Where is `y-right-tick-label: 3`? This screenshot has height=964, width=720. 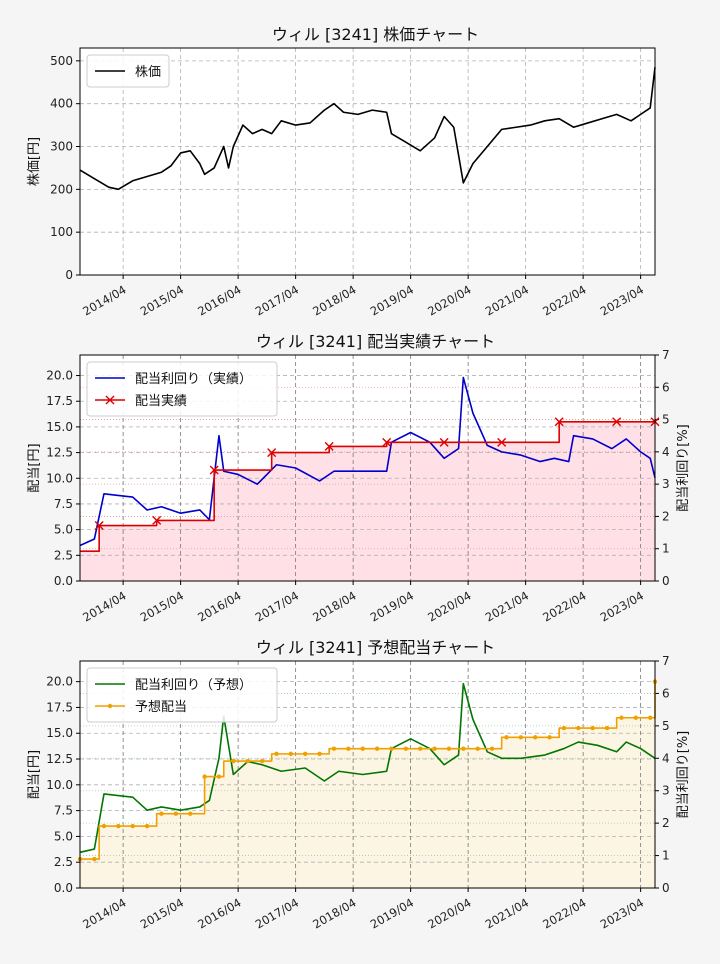
y-right-tick-label: 3 is located at coordinates (666, 484).